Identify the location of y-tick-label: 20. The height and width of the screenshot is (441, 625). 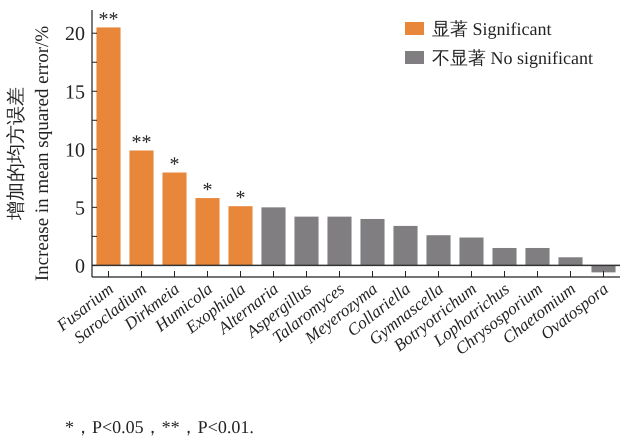
(75, 34).